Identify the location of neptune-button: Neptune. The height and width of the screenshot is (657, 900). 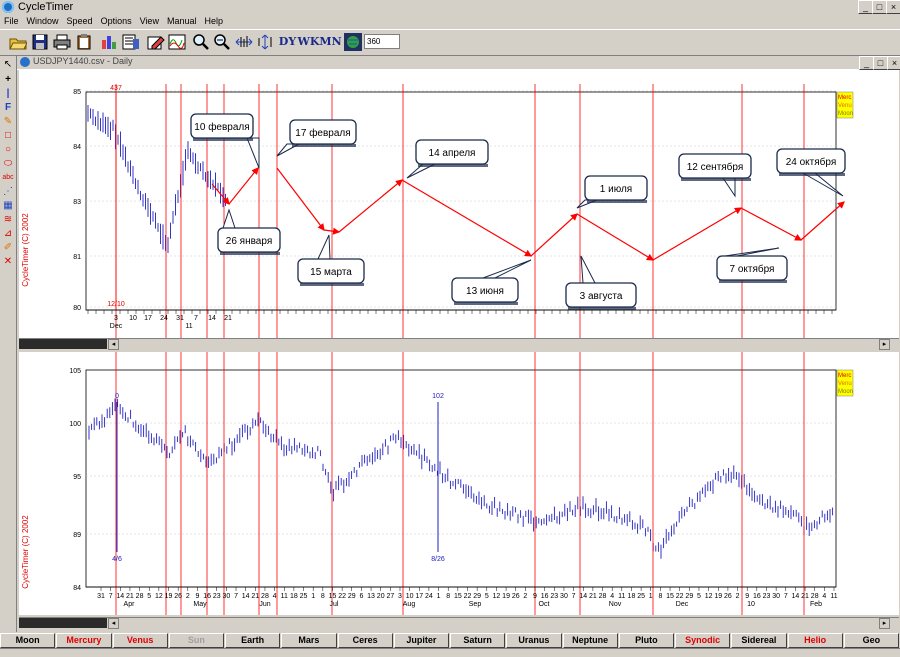
(590, 640).